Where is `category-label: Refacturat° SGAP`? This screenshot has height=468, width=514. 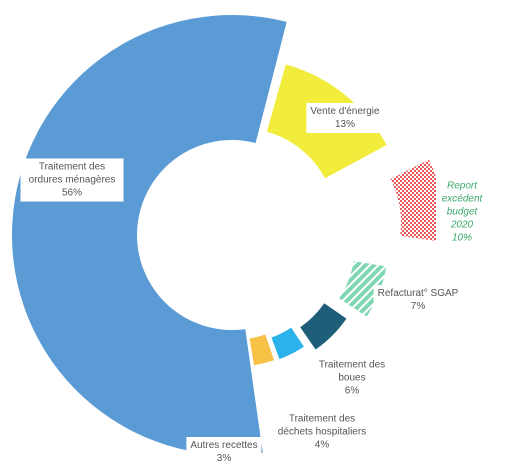 category-label: Refacturat° SGAP is located at coordinates (418, 293).